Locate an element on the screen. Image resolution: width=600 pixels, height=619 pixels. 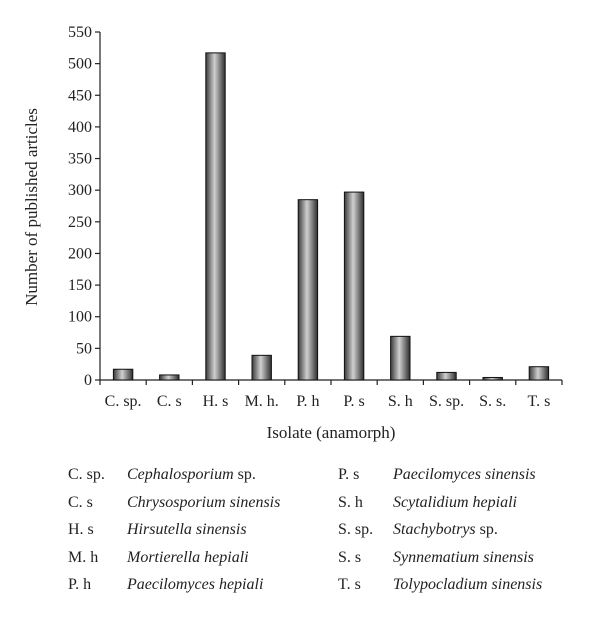
legend-genus-species: Paecilomyces sinensis is located at coordinates (464, 474).